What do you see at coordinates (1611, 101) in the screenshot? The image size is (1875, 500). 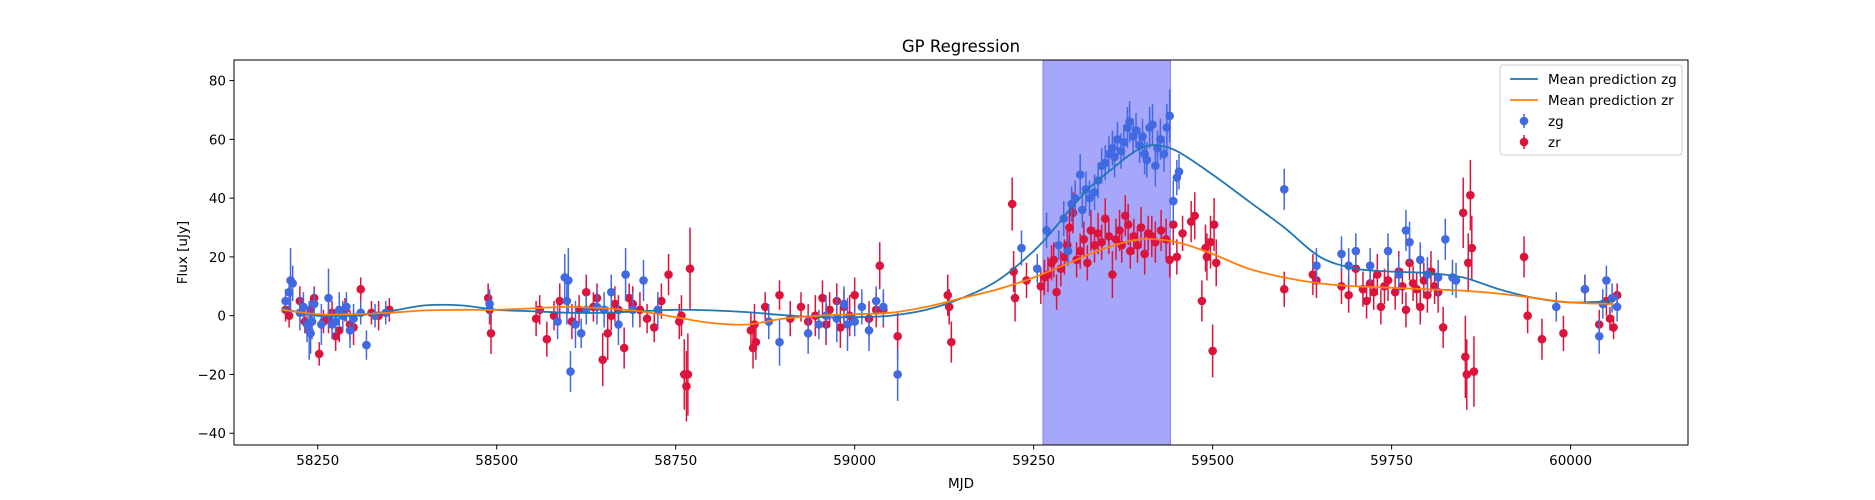 I see `legend-label: Mean prediction zr` at bounding box center [1611, 101].